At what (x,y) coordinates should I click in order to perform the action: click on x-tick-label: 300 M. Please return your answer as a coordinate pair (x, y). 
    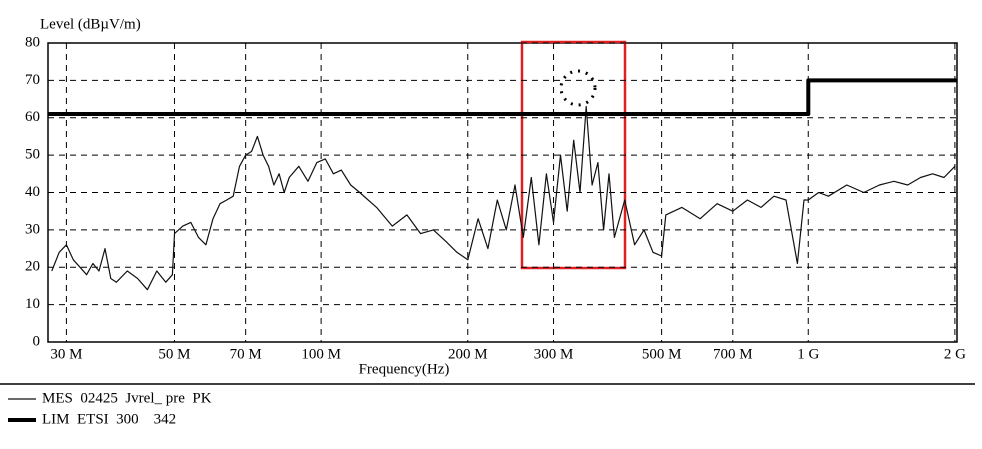
    Looking at the image, I should click on (554, 354).